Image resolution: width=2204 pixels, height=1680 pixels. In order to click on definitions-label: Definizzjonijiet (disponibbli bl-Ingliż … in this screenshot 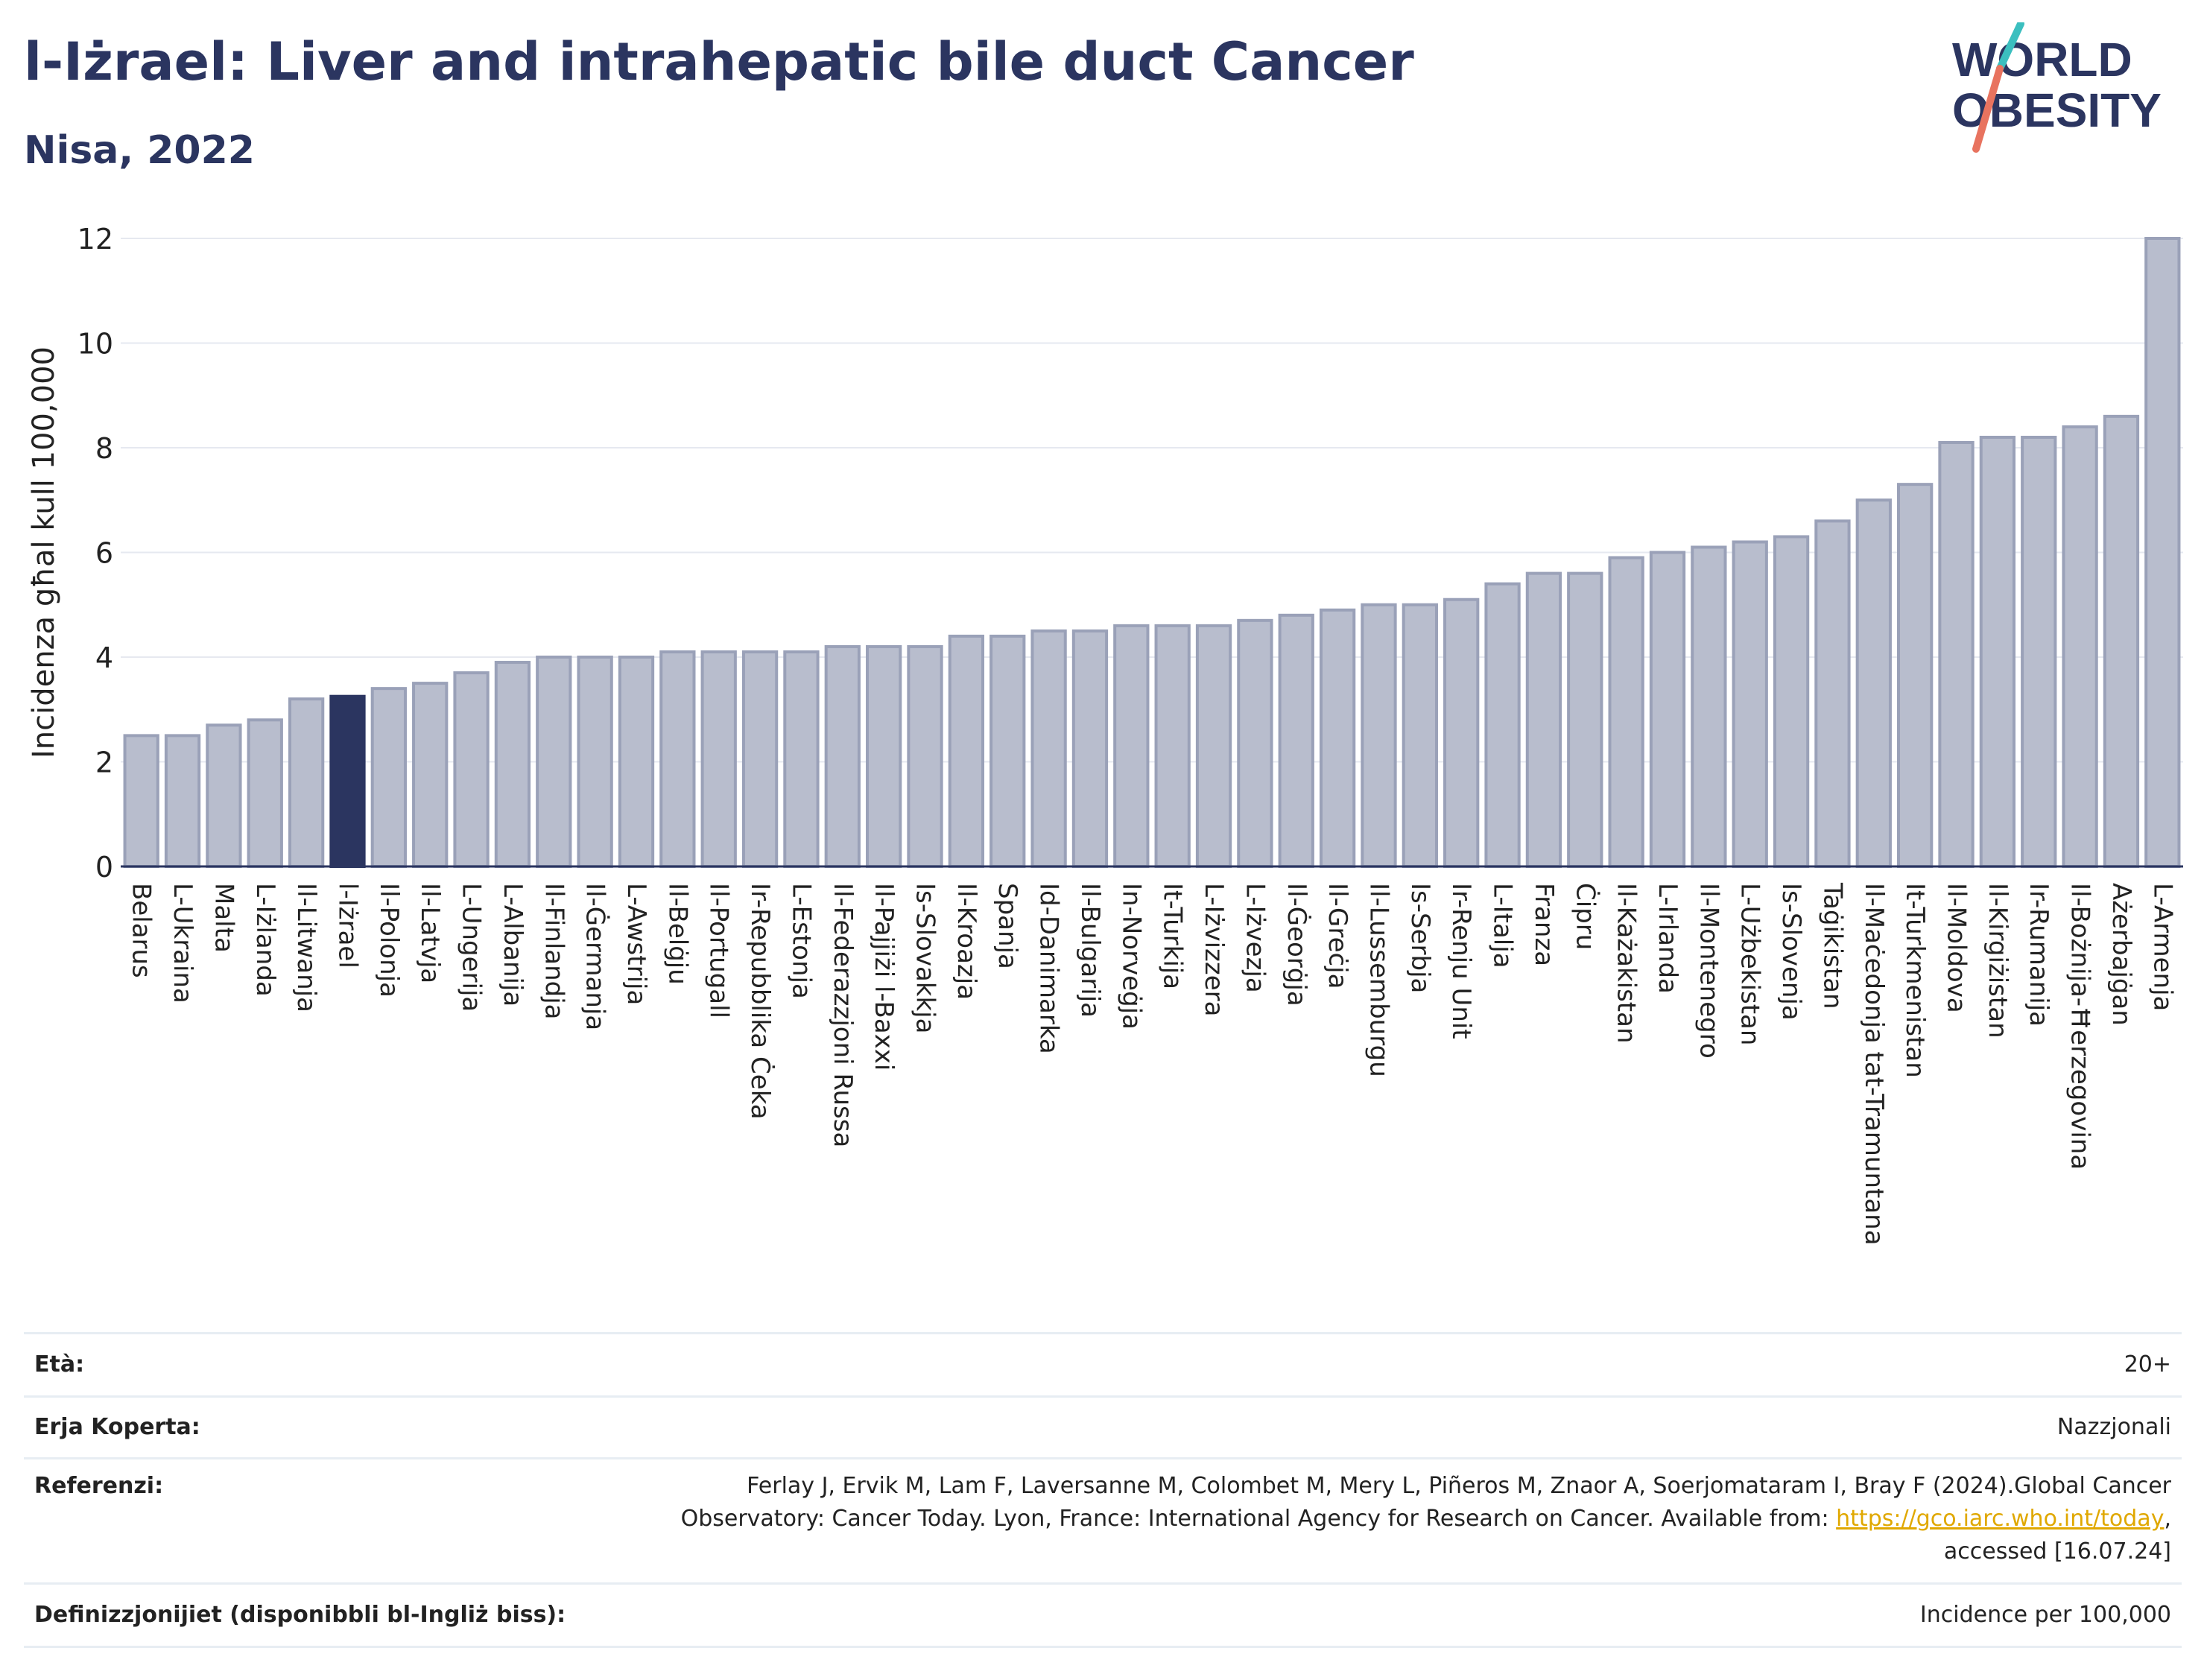, I will do `click(300, 1615)`.